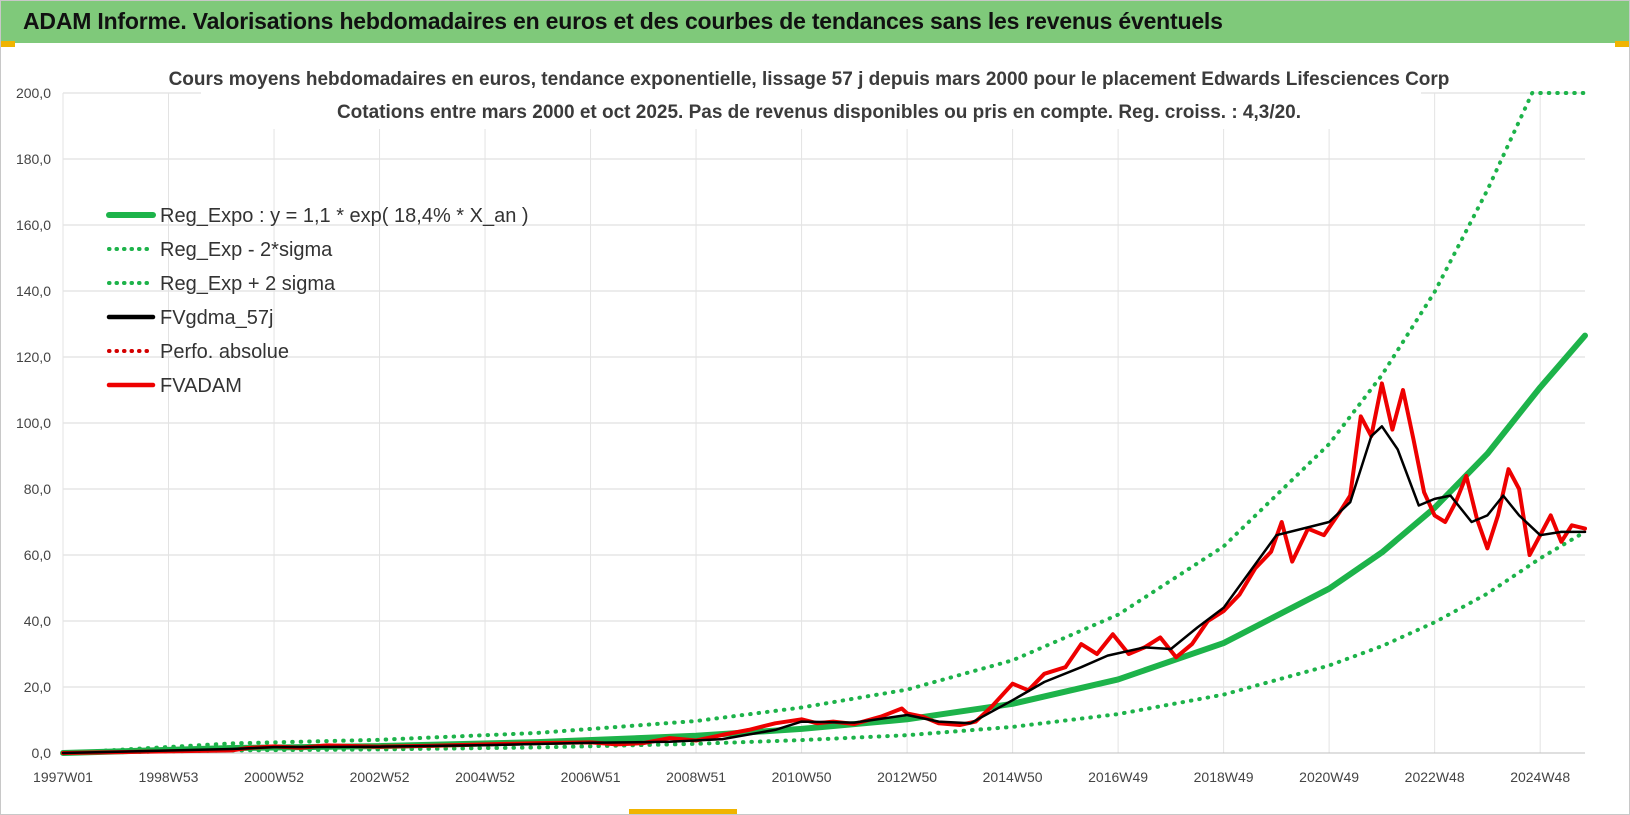 This screenshot has width=1630, height=815. What do you see at coordinates (683, 811) in the screenshot?
I see `scrollbar-accent` at bounding box center [683, 811].